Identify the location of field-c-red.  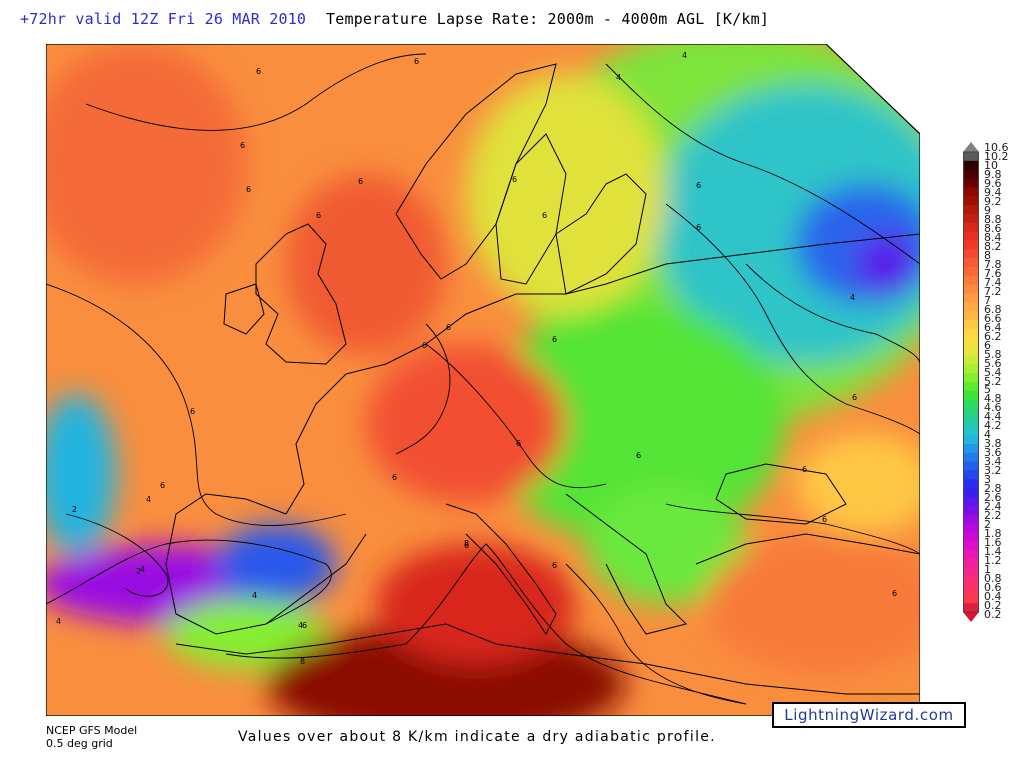
(466, 424).